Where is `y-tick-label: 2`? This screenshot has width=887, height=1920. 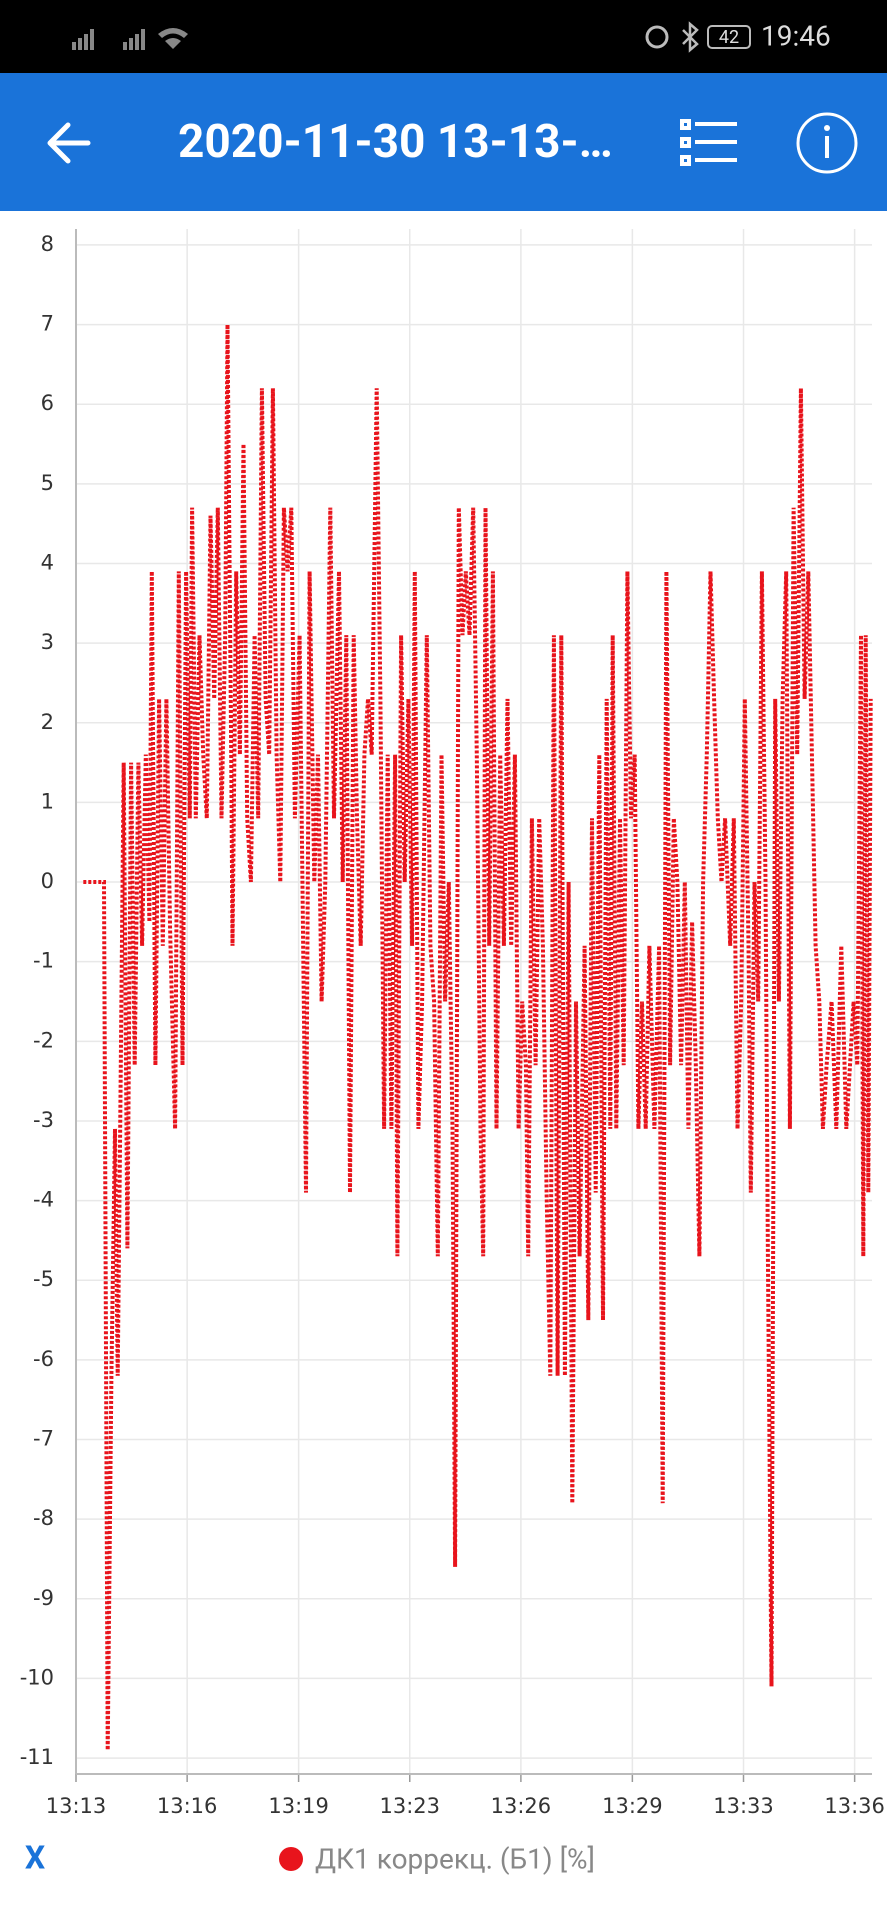
y-tick-label: 2 is located at coordinates (47, 722).